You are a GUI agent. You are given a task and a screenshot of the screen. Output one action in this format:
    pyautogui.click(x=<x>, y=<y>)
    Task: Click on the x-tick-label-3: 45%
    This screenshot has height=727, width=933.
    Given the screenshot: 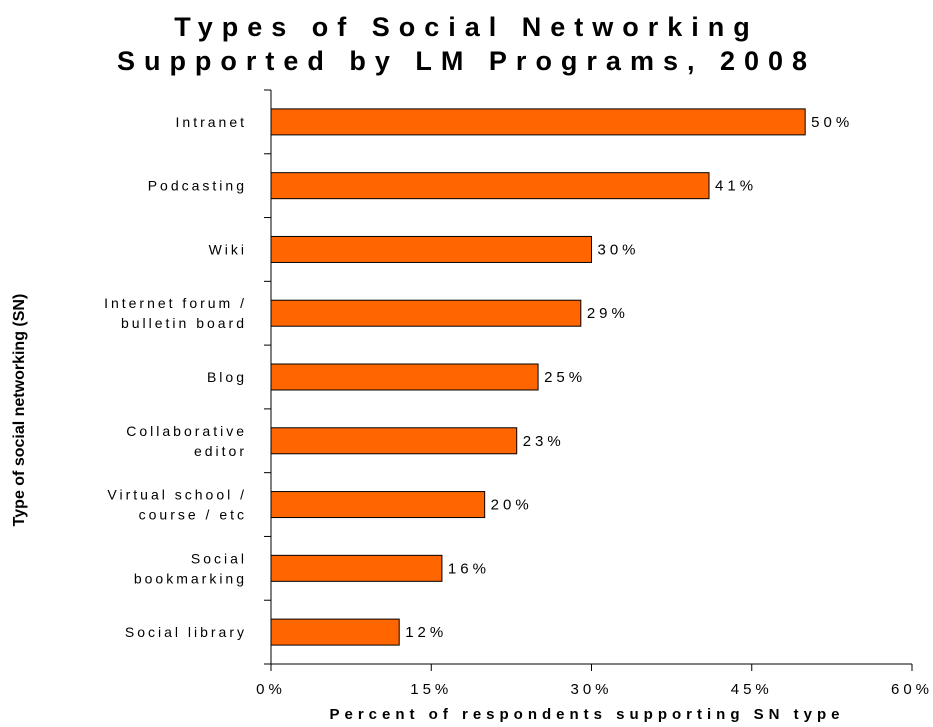 What is the action you would take?
    pyautogui.click(x=752, y=689)
    